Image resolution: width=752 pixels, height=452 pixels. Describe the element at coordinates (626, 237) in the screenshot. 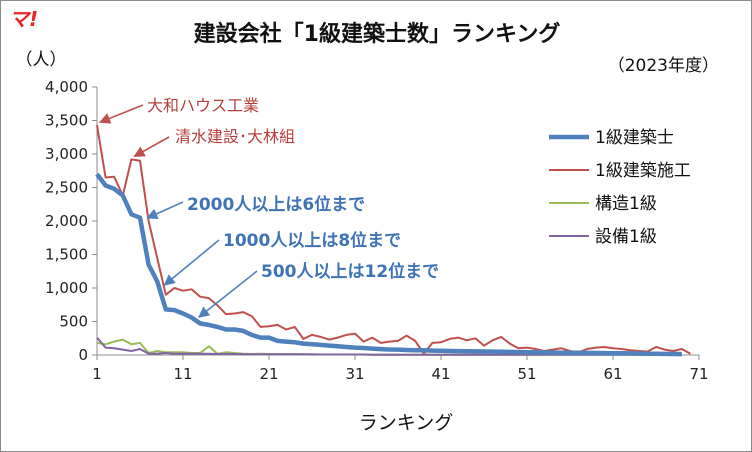

I see `legend-entry: 設備1級` at that location.